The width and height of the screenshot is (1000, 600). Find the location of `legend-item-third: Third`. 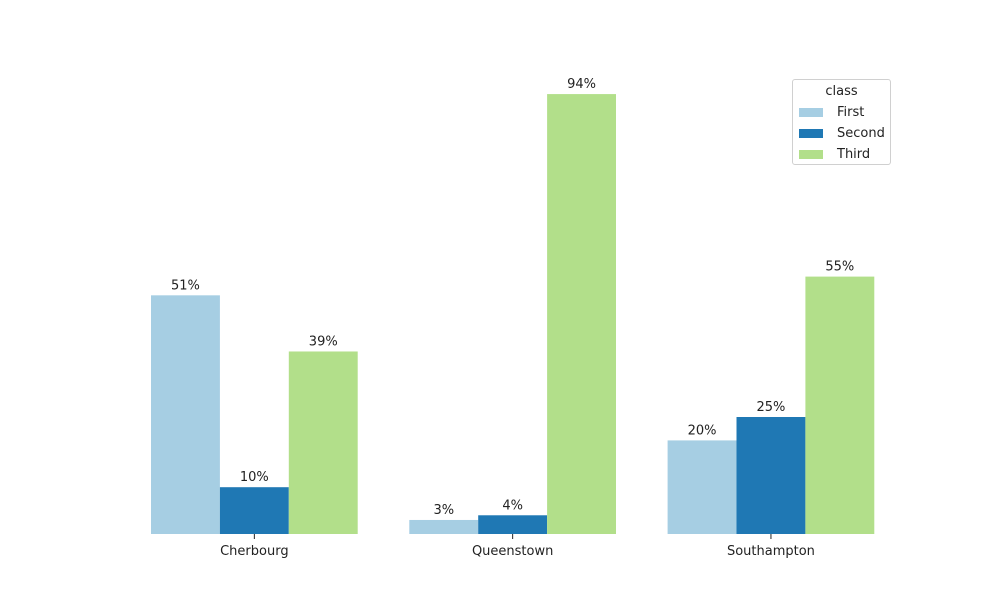

legend-item-third: Third is located at coordinates (834, 154).